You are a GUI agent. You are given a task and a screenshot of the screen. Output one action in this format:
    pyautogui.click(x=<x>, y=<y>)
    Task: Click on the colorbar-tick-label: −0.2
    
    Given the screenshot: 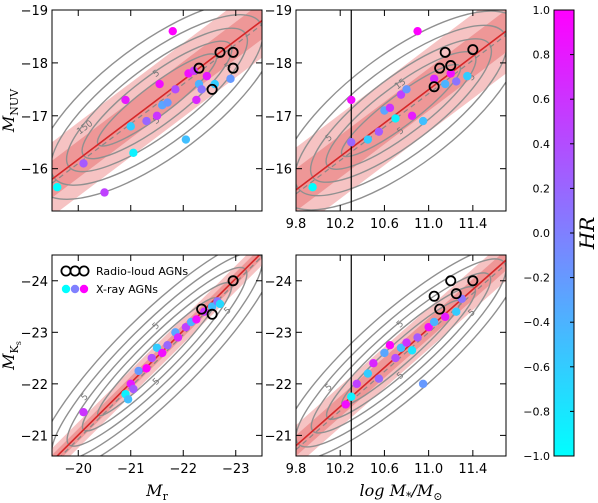 What is the action you would take?
    pyautogui.click(x=536, y=278)
    